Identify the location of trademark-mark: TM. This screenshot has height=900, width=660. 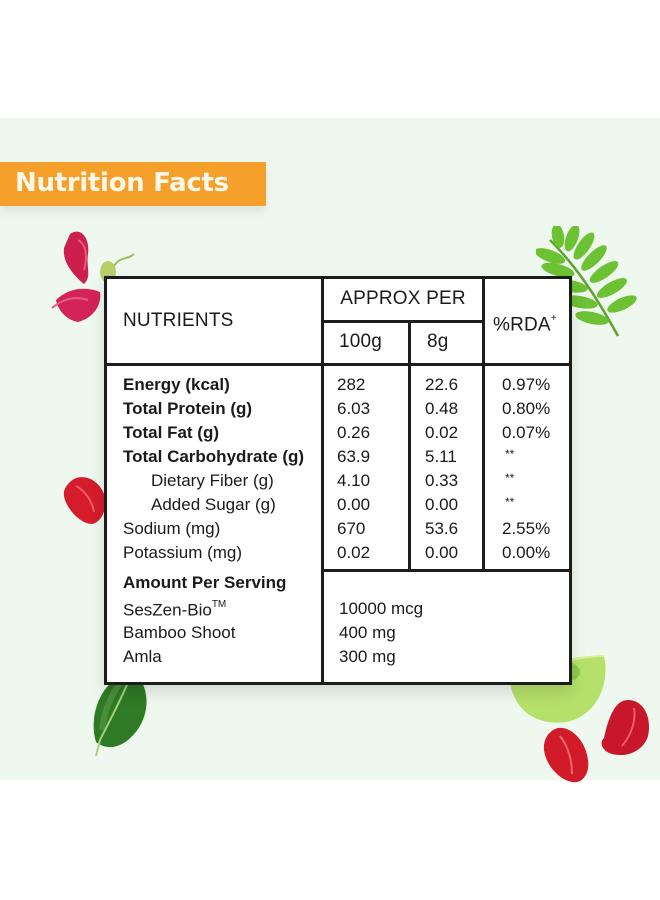
(219, 604).